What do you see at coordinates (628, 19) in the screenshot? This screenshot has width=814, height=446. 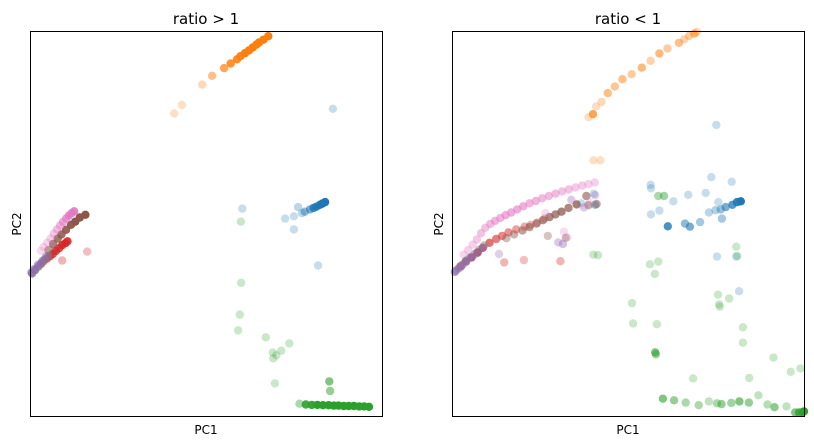 I see `right-panel-title: ratio < 1` at bounding box center [628, 19].